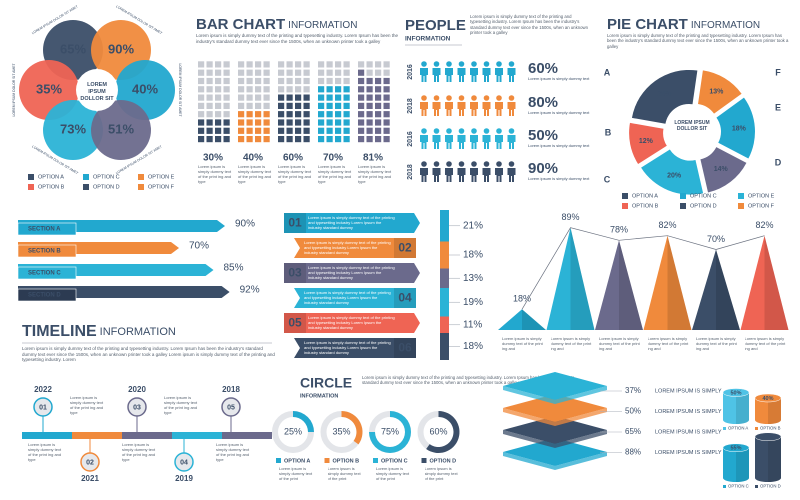 This screenshot has width=800, height=500. I want to click on section-title: TIMELINE INFORMATION, so click(99, 331).